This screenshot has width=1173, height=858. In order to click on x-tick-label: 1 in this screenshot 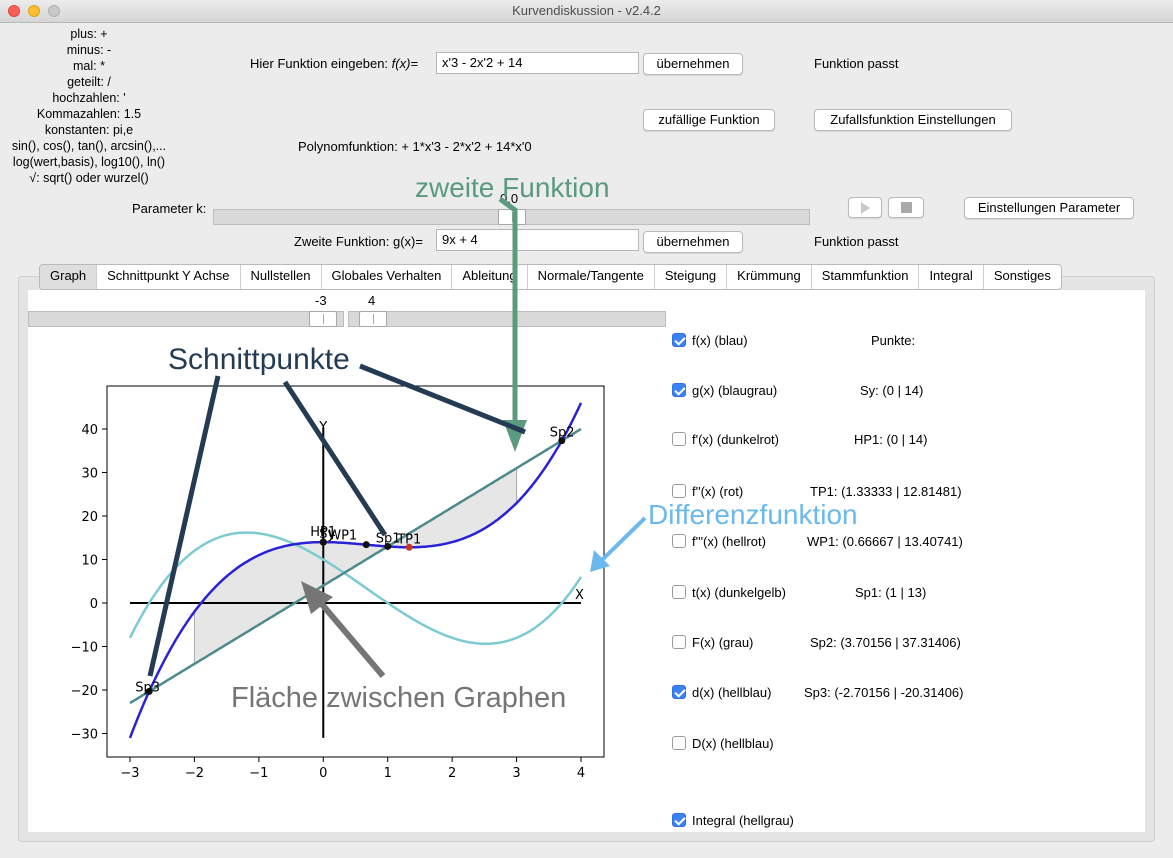, I will do `click(388, 773)`.